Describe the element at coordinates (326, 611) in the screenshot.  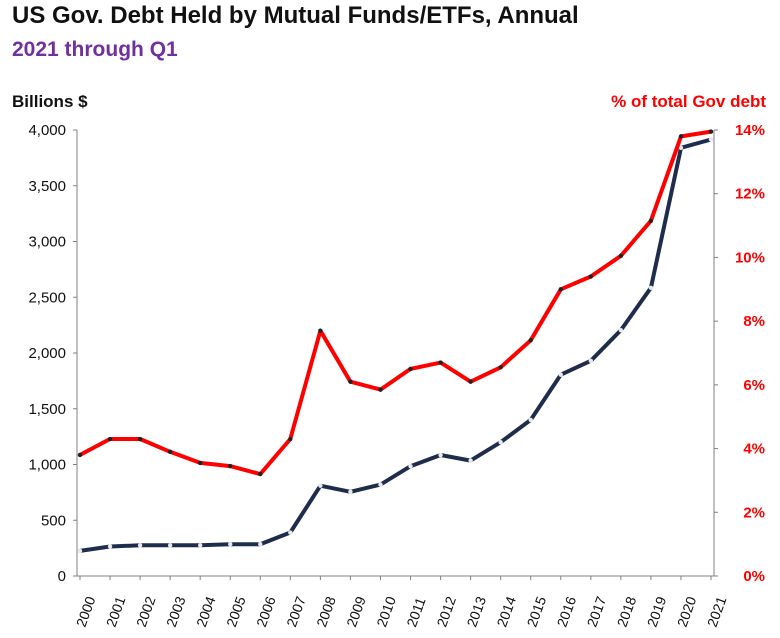
I see `x-tick-label: 2008` at that location.